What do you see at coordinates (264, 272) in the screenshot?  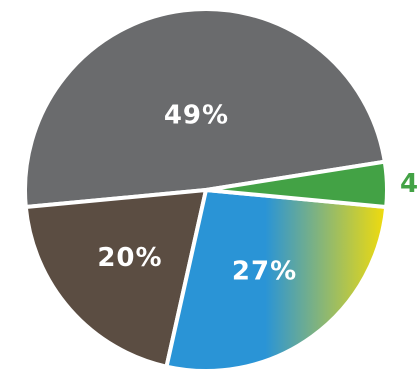 I see `slice-27-label: 27%` at bounding box center [264, 272].